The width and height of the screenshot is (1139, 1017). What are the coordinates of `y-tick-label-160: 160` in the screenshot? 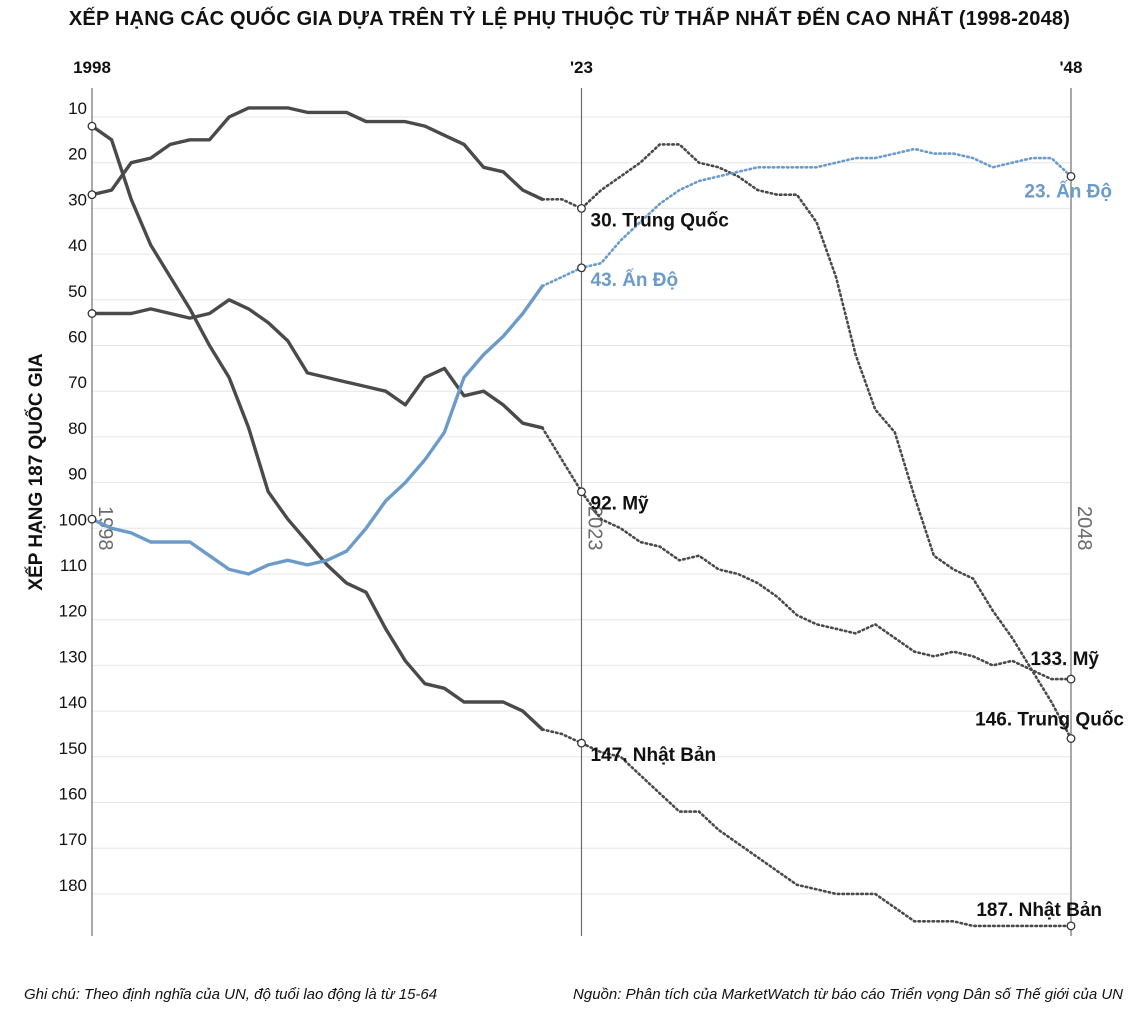 It's located at (73, 794).